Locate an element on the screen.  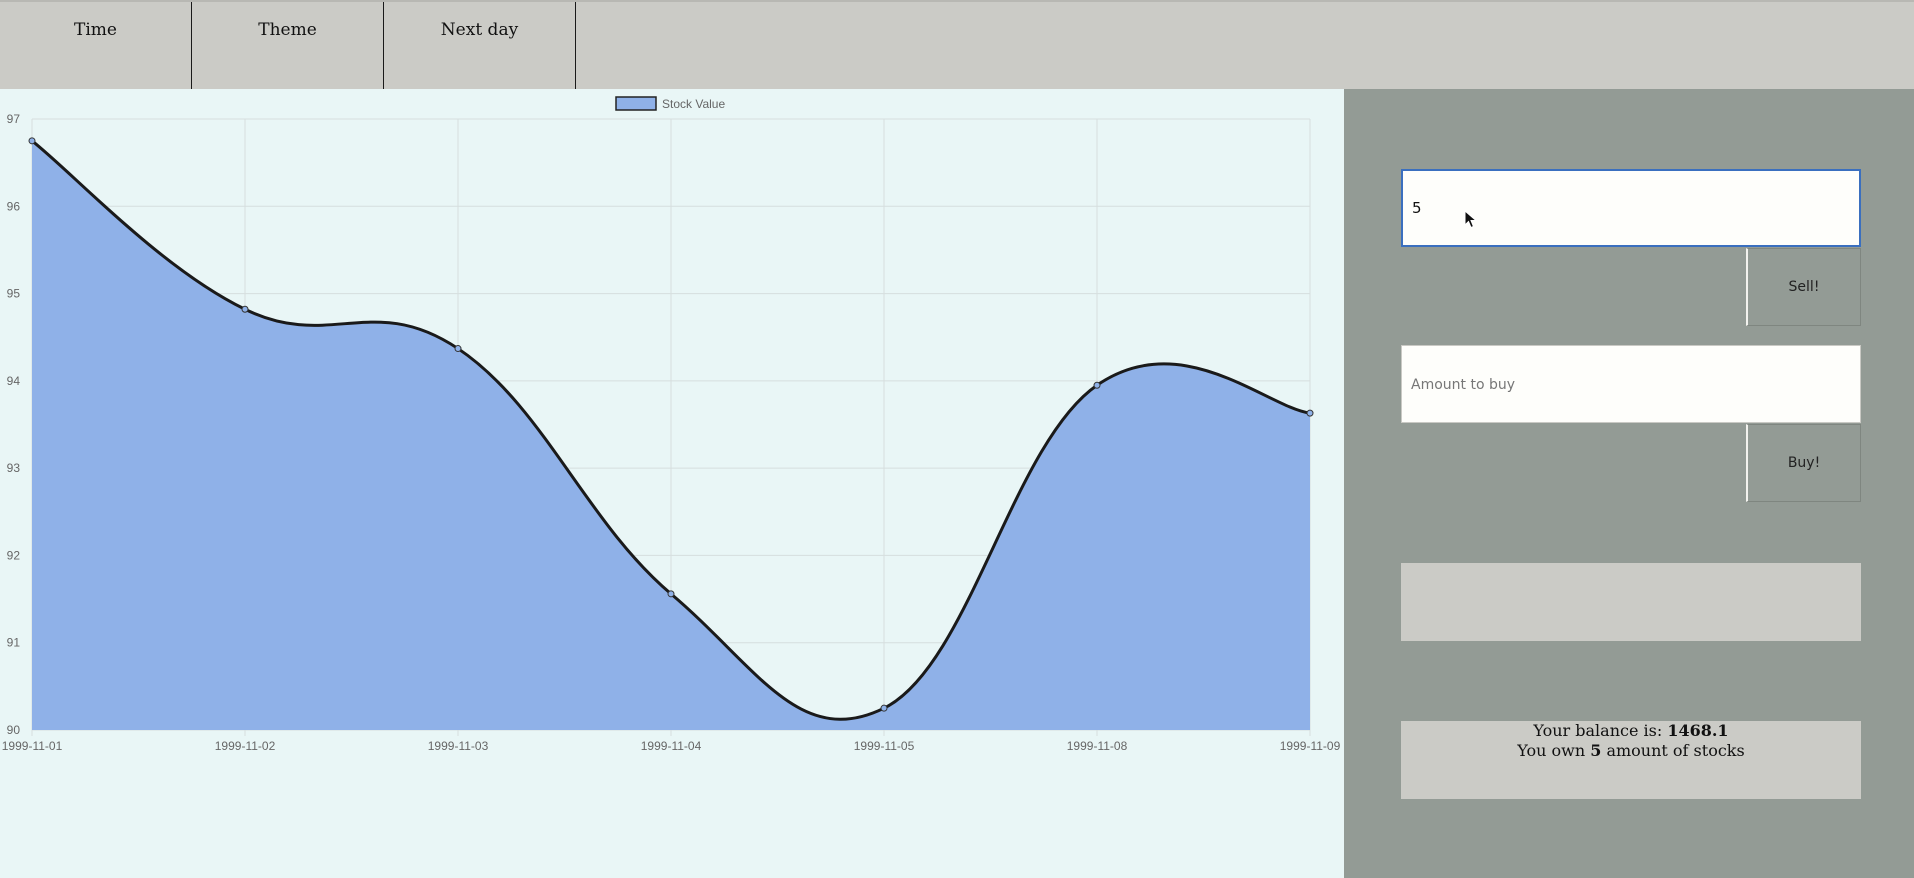
x-tick-label: 1999-11-09 is located at coordinates (1310, 746).